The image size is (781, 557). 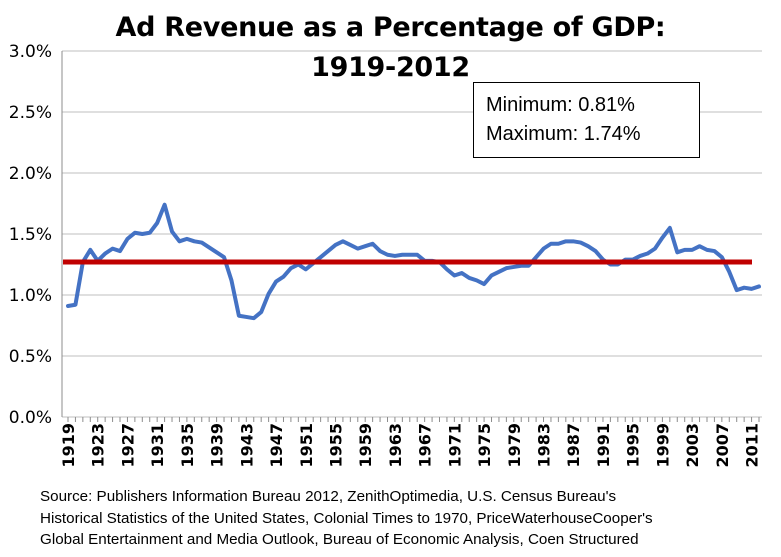 I want to click on y-axis-ticks: 0.0% 0.5% 1.0% 1.5% 2.0% 2.5% 3.0%, so click(x=30, y=235).